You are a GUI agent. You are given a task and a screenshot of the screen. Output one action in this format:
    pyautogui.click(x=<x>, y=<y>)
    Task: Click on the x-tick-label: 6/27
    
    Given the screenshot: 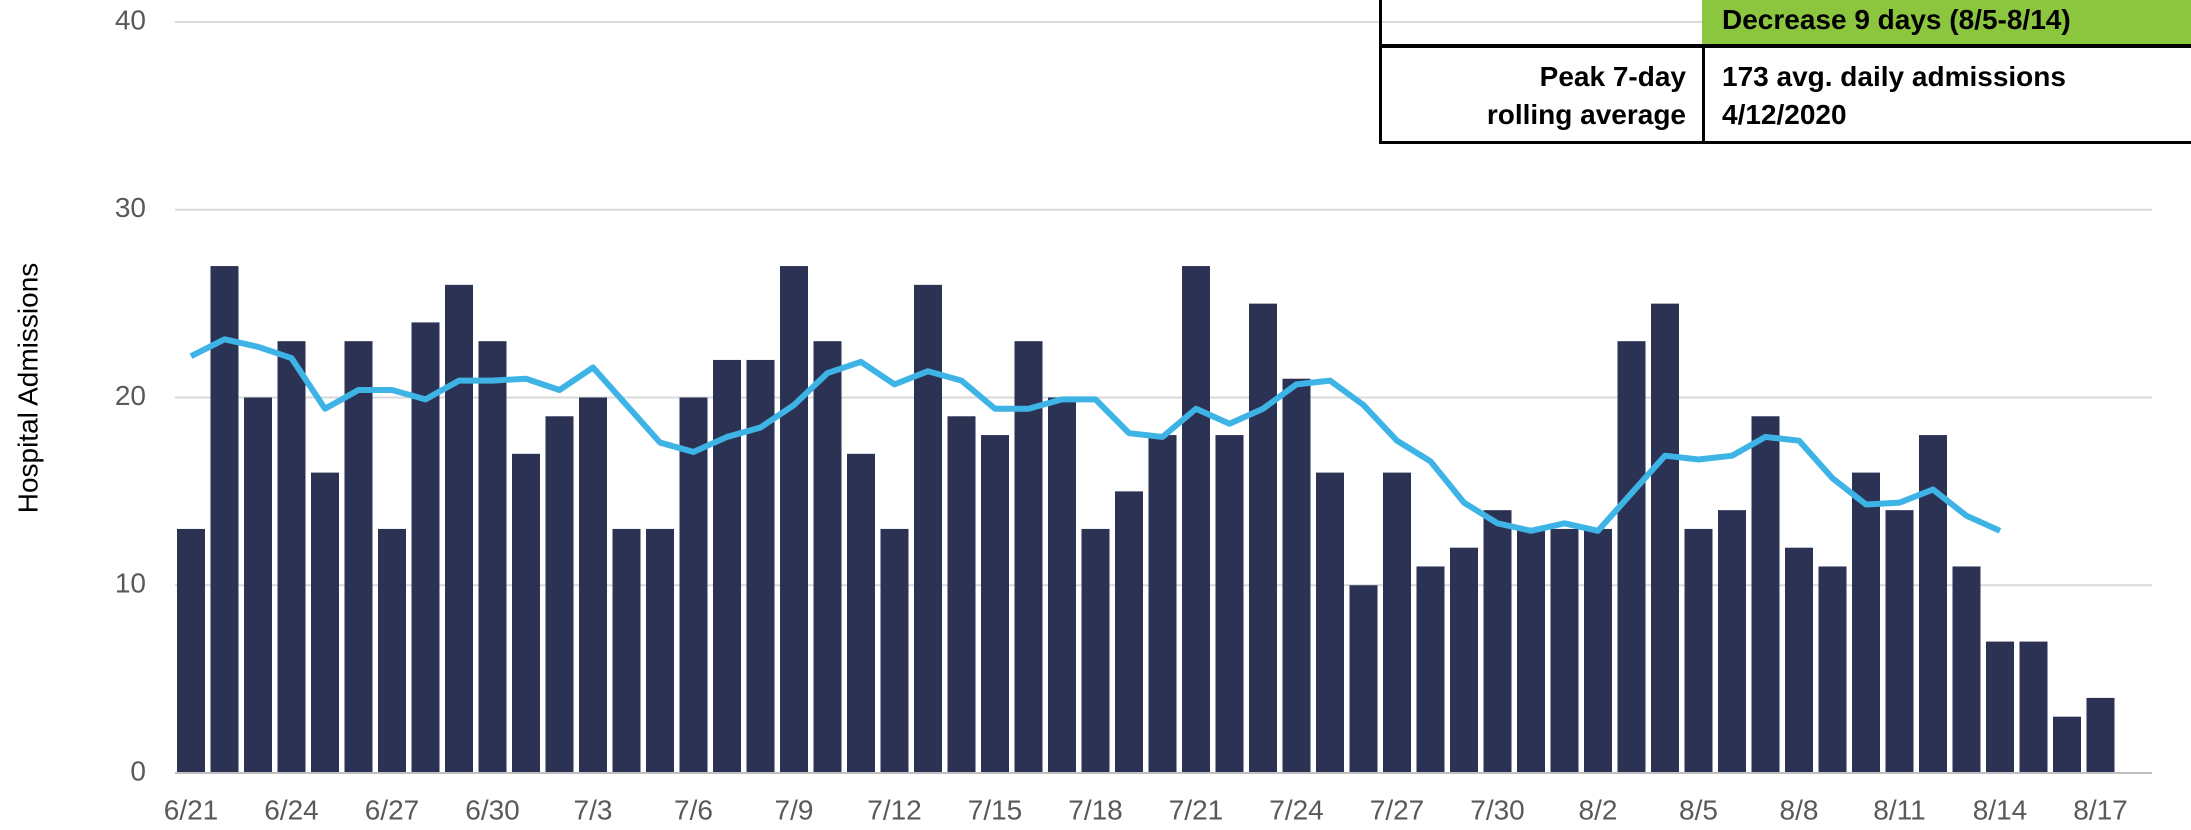 What is the action you would take?
    pyautogui.click(x=392, y=809)
    